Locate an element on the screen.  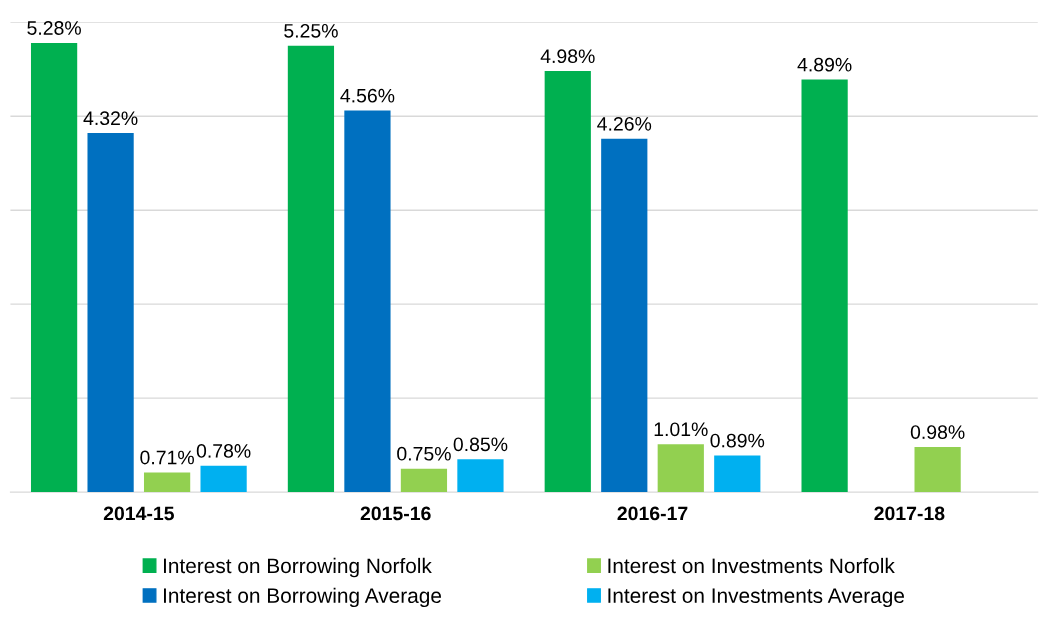
data-label: 0.89% is located at coordinates (737, 440).